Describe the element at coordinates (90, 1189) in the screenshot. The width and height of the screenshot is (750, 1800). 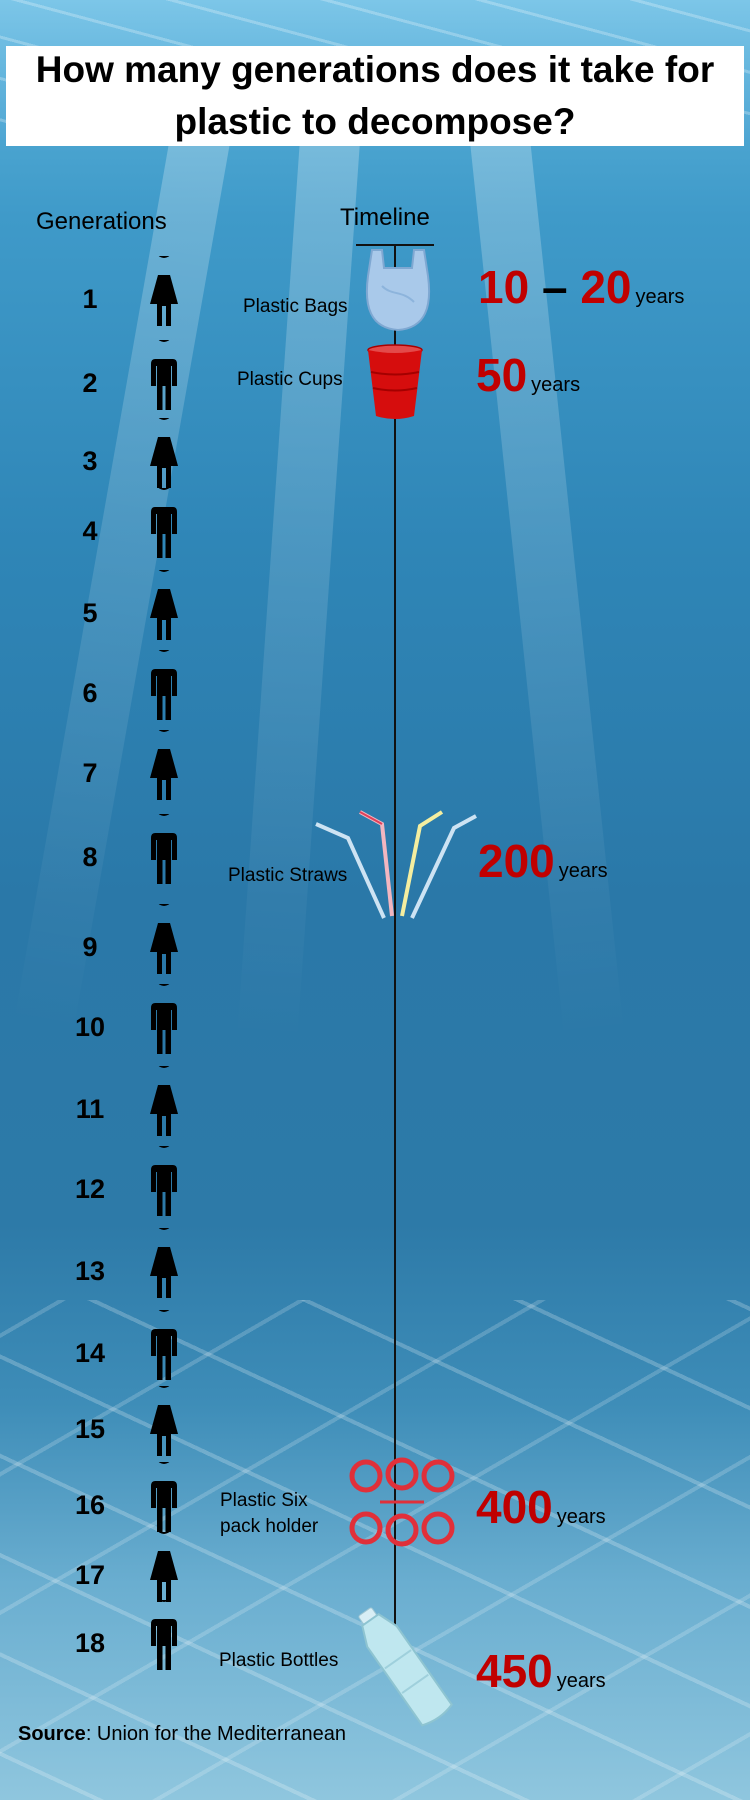
I see `generation-number: 12` at that location.